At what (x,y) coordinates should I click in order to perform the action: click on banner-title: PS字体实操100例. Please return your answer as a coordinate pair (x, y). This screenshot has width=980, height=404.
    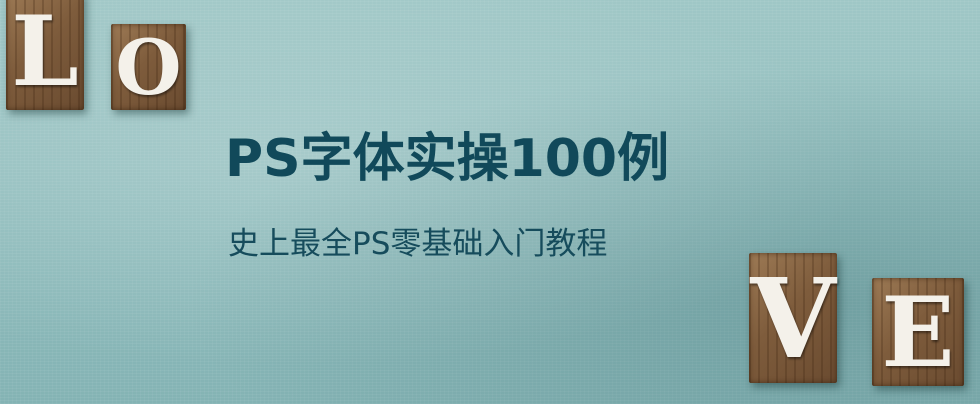
    Looking at the image, I should click on (447, 159).